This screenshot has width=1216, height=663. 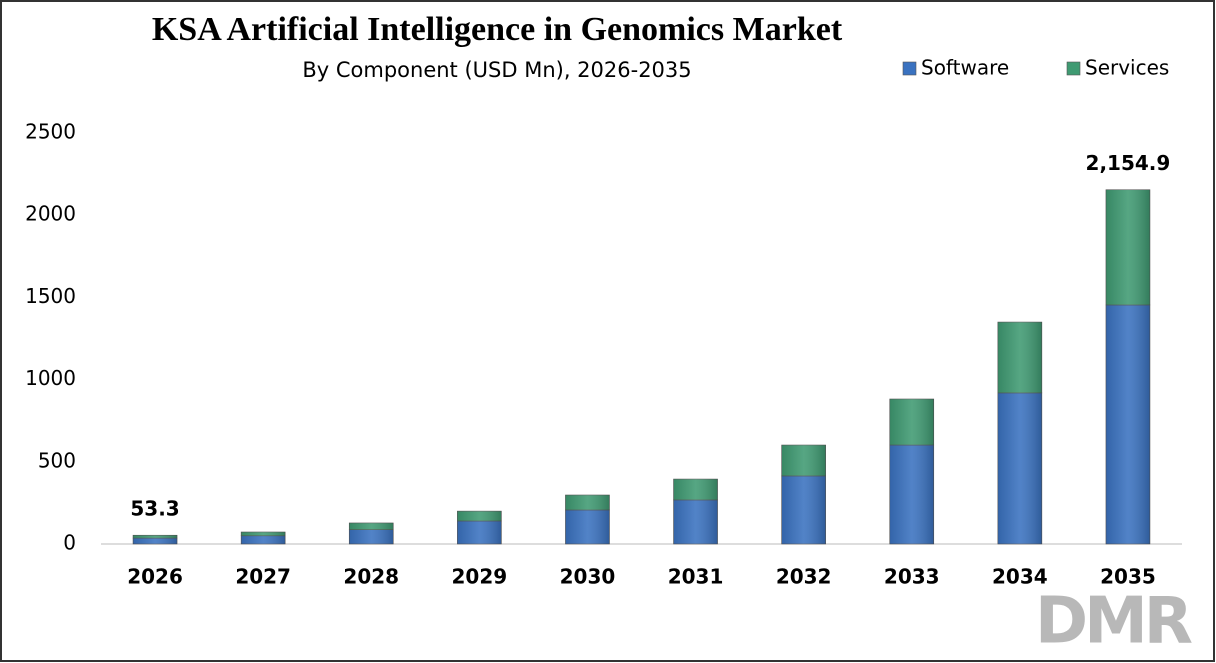 I want to click on x-tick-label: 2028, so click(x=371, y=577).